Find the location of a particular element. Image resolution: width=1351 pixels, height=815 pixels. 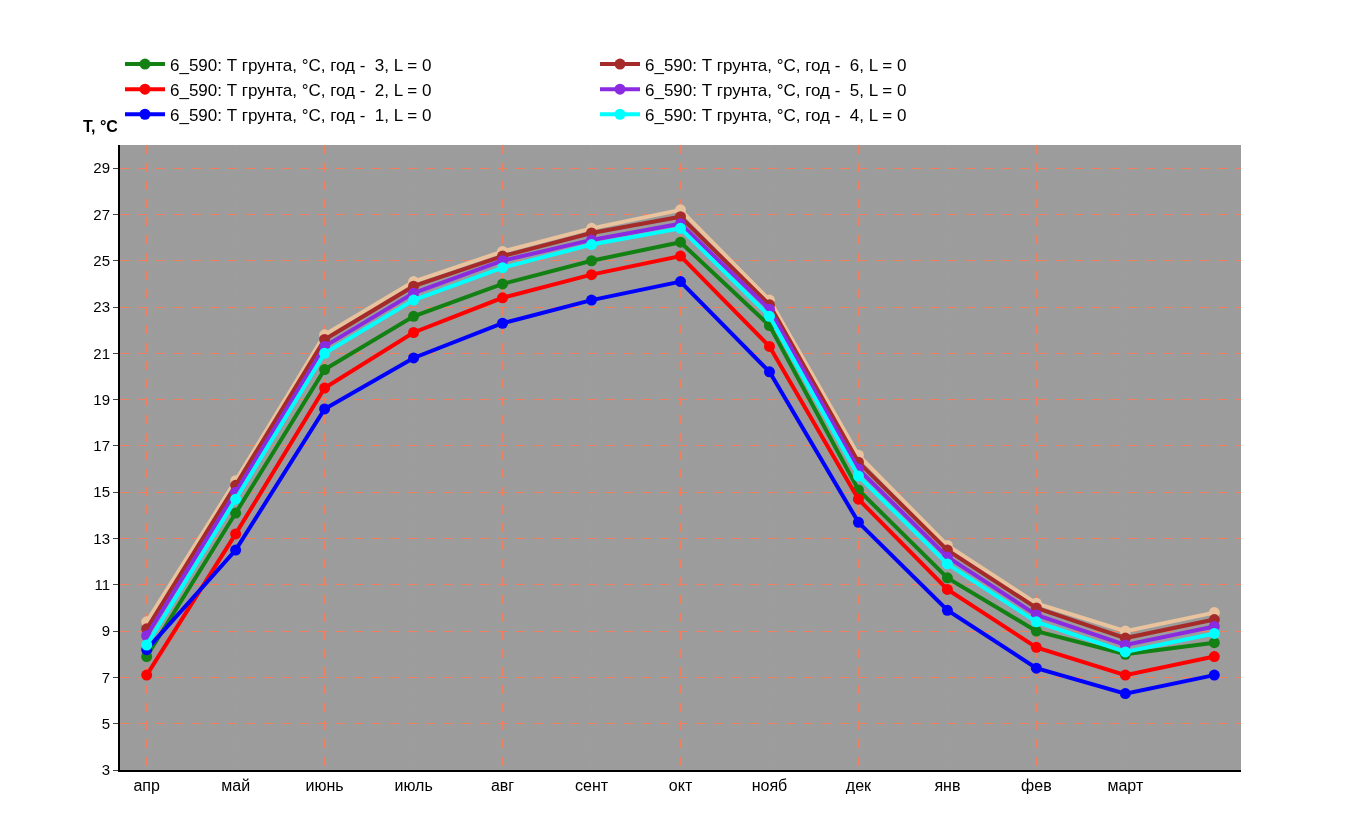

y-tick-label: 9 is located at coordinates (105, 631).